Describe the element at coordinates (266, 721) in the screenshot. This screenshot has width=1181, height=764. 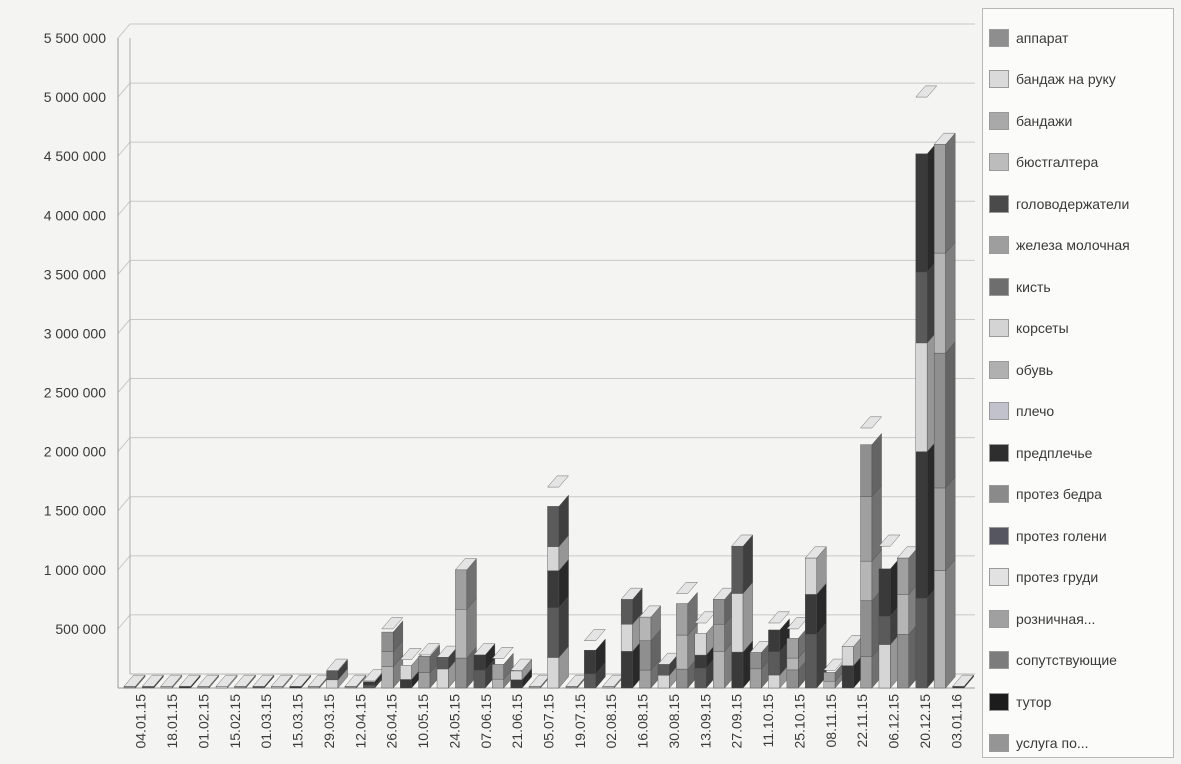
I see `x-tick-label: 01.03.15` at that location.